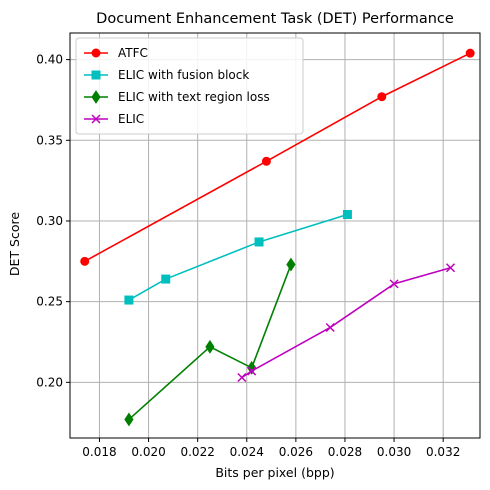 The width and height of the screenshot is (490, 490). I want to click on x-tick-label: 0.024, so click(247, 452).